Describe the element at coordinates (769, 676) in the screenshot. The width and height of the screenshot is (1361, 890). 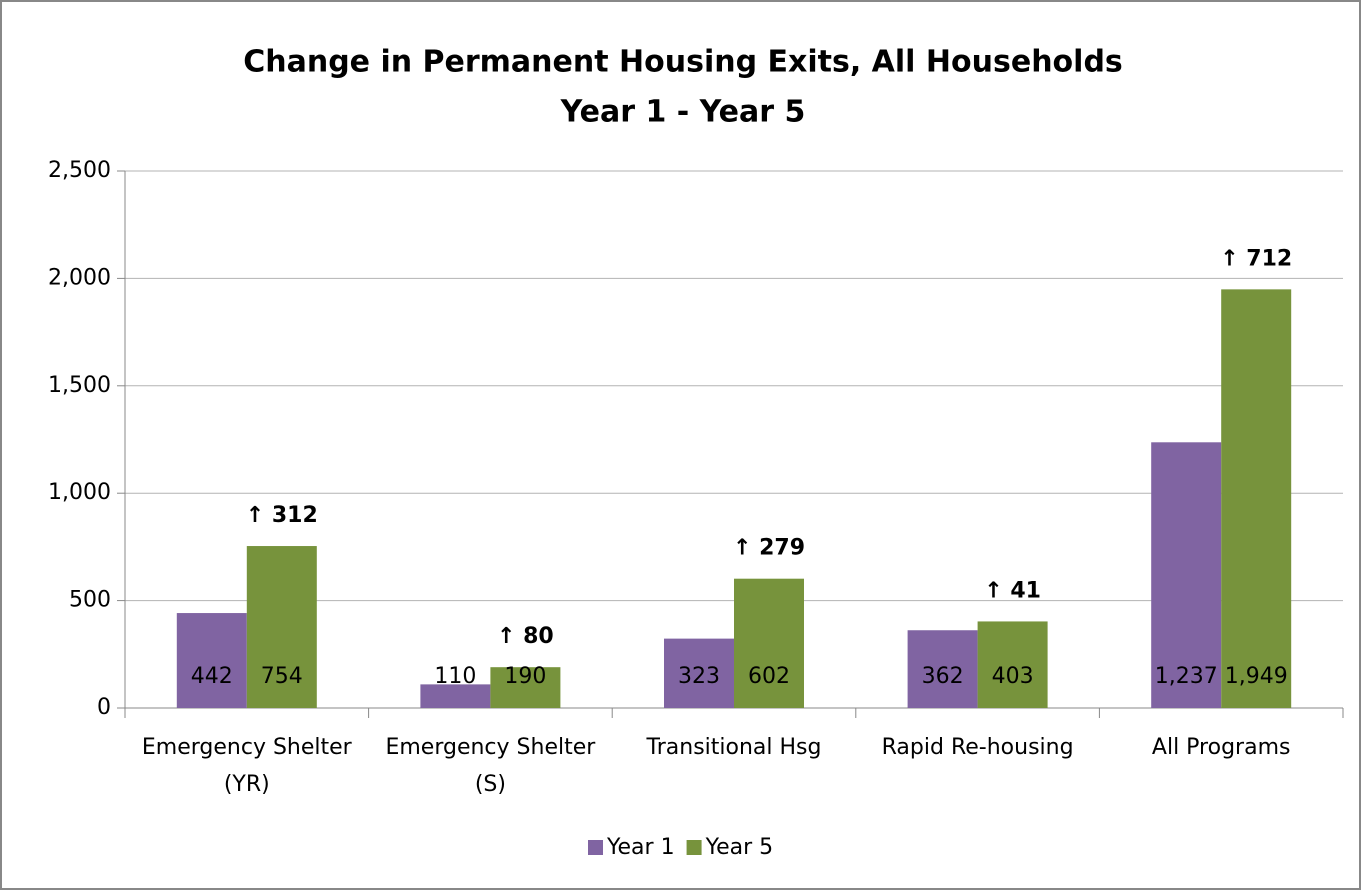
I see `data-label: 602` at that location.